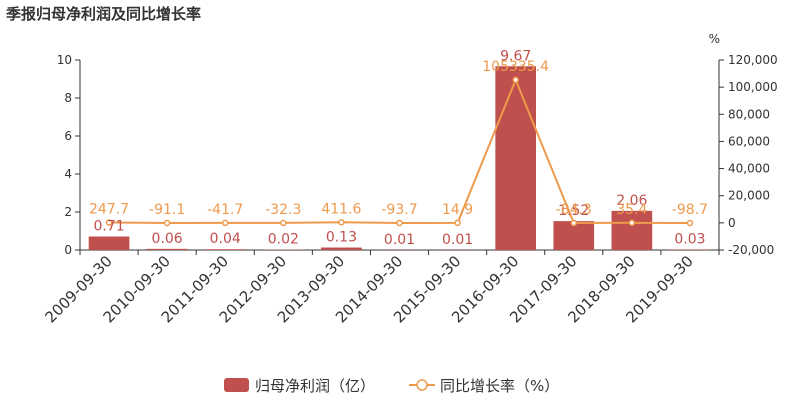 The width and height of the screenshot is (800, 400). Describe the element at coordinates (109, 210) in the screenshot. I see `line-value-label: 247.7` at that location.